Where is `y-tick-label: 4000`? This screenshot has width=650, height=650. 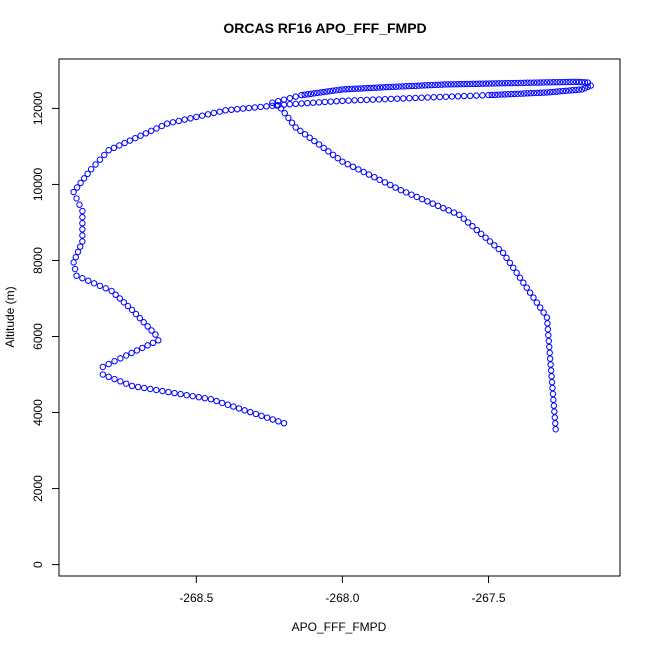 y-tick-label: 4000 is located at coordinates (38, 412).